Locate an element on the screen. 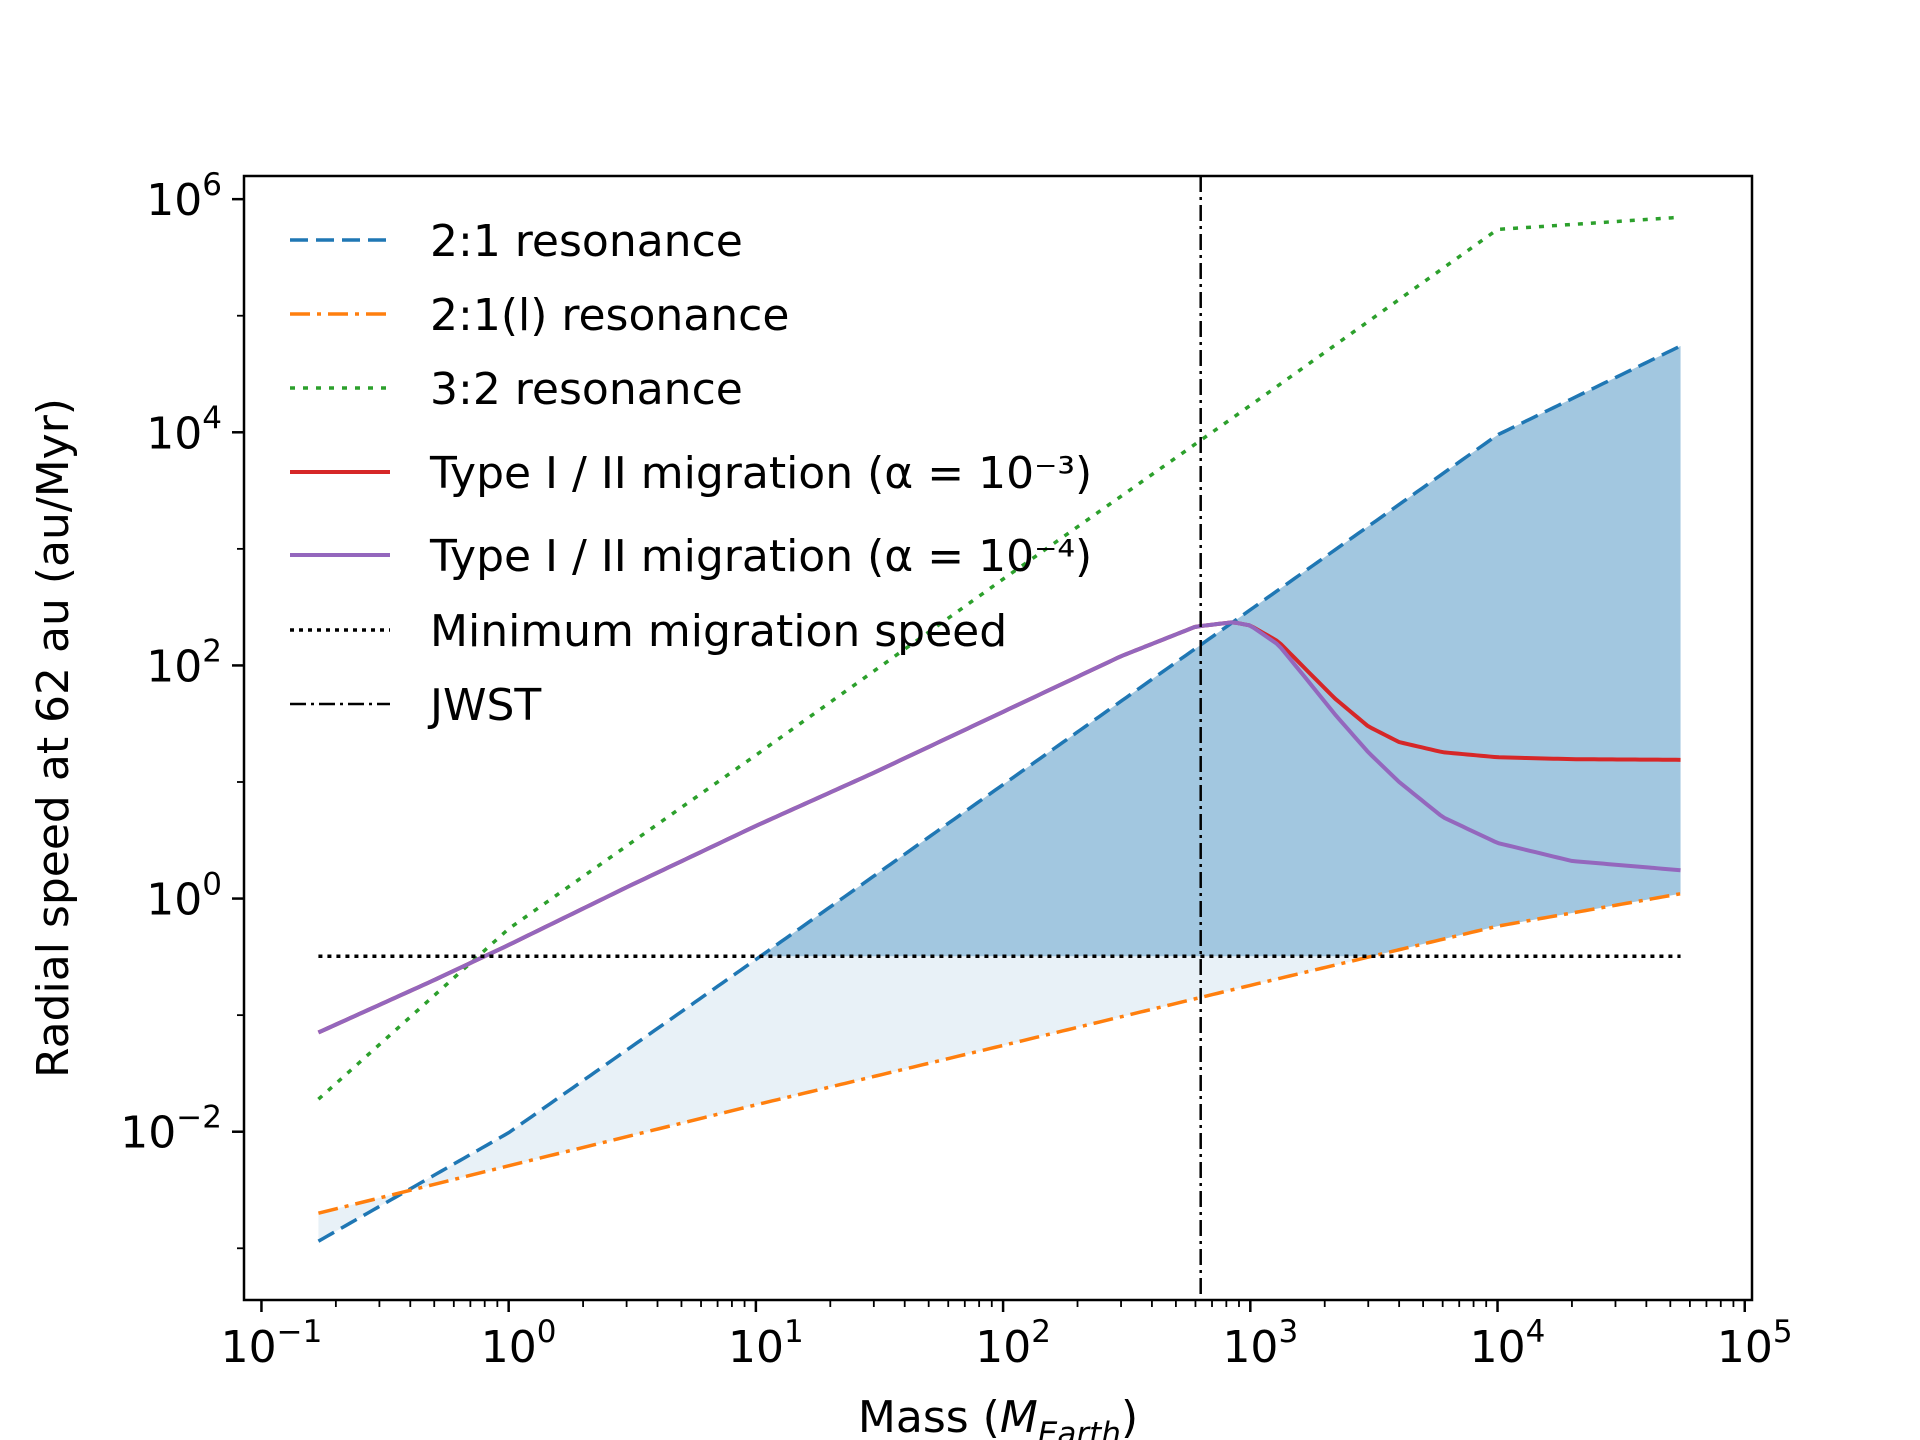 The height and width of the screenshot is (1440, 1920). legend-item-minimum-migration-speed: Minimum migration speed is located at coordinates (648, 631).